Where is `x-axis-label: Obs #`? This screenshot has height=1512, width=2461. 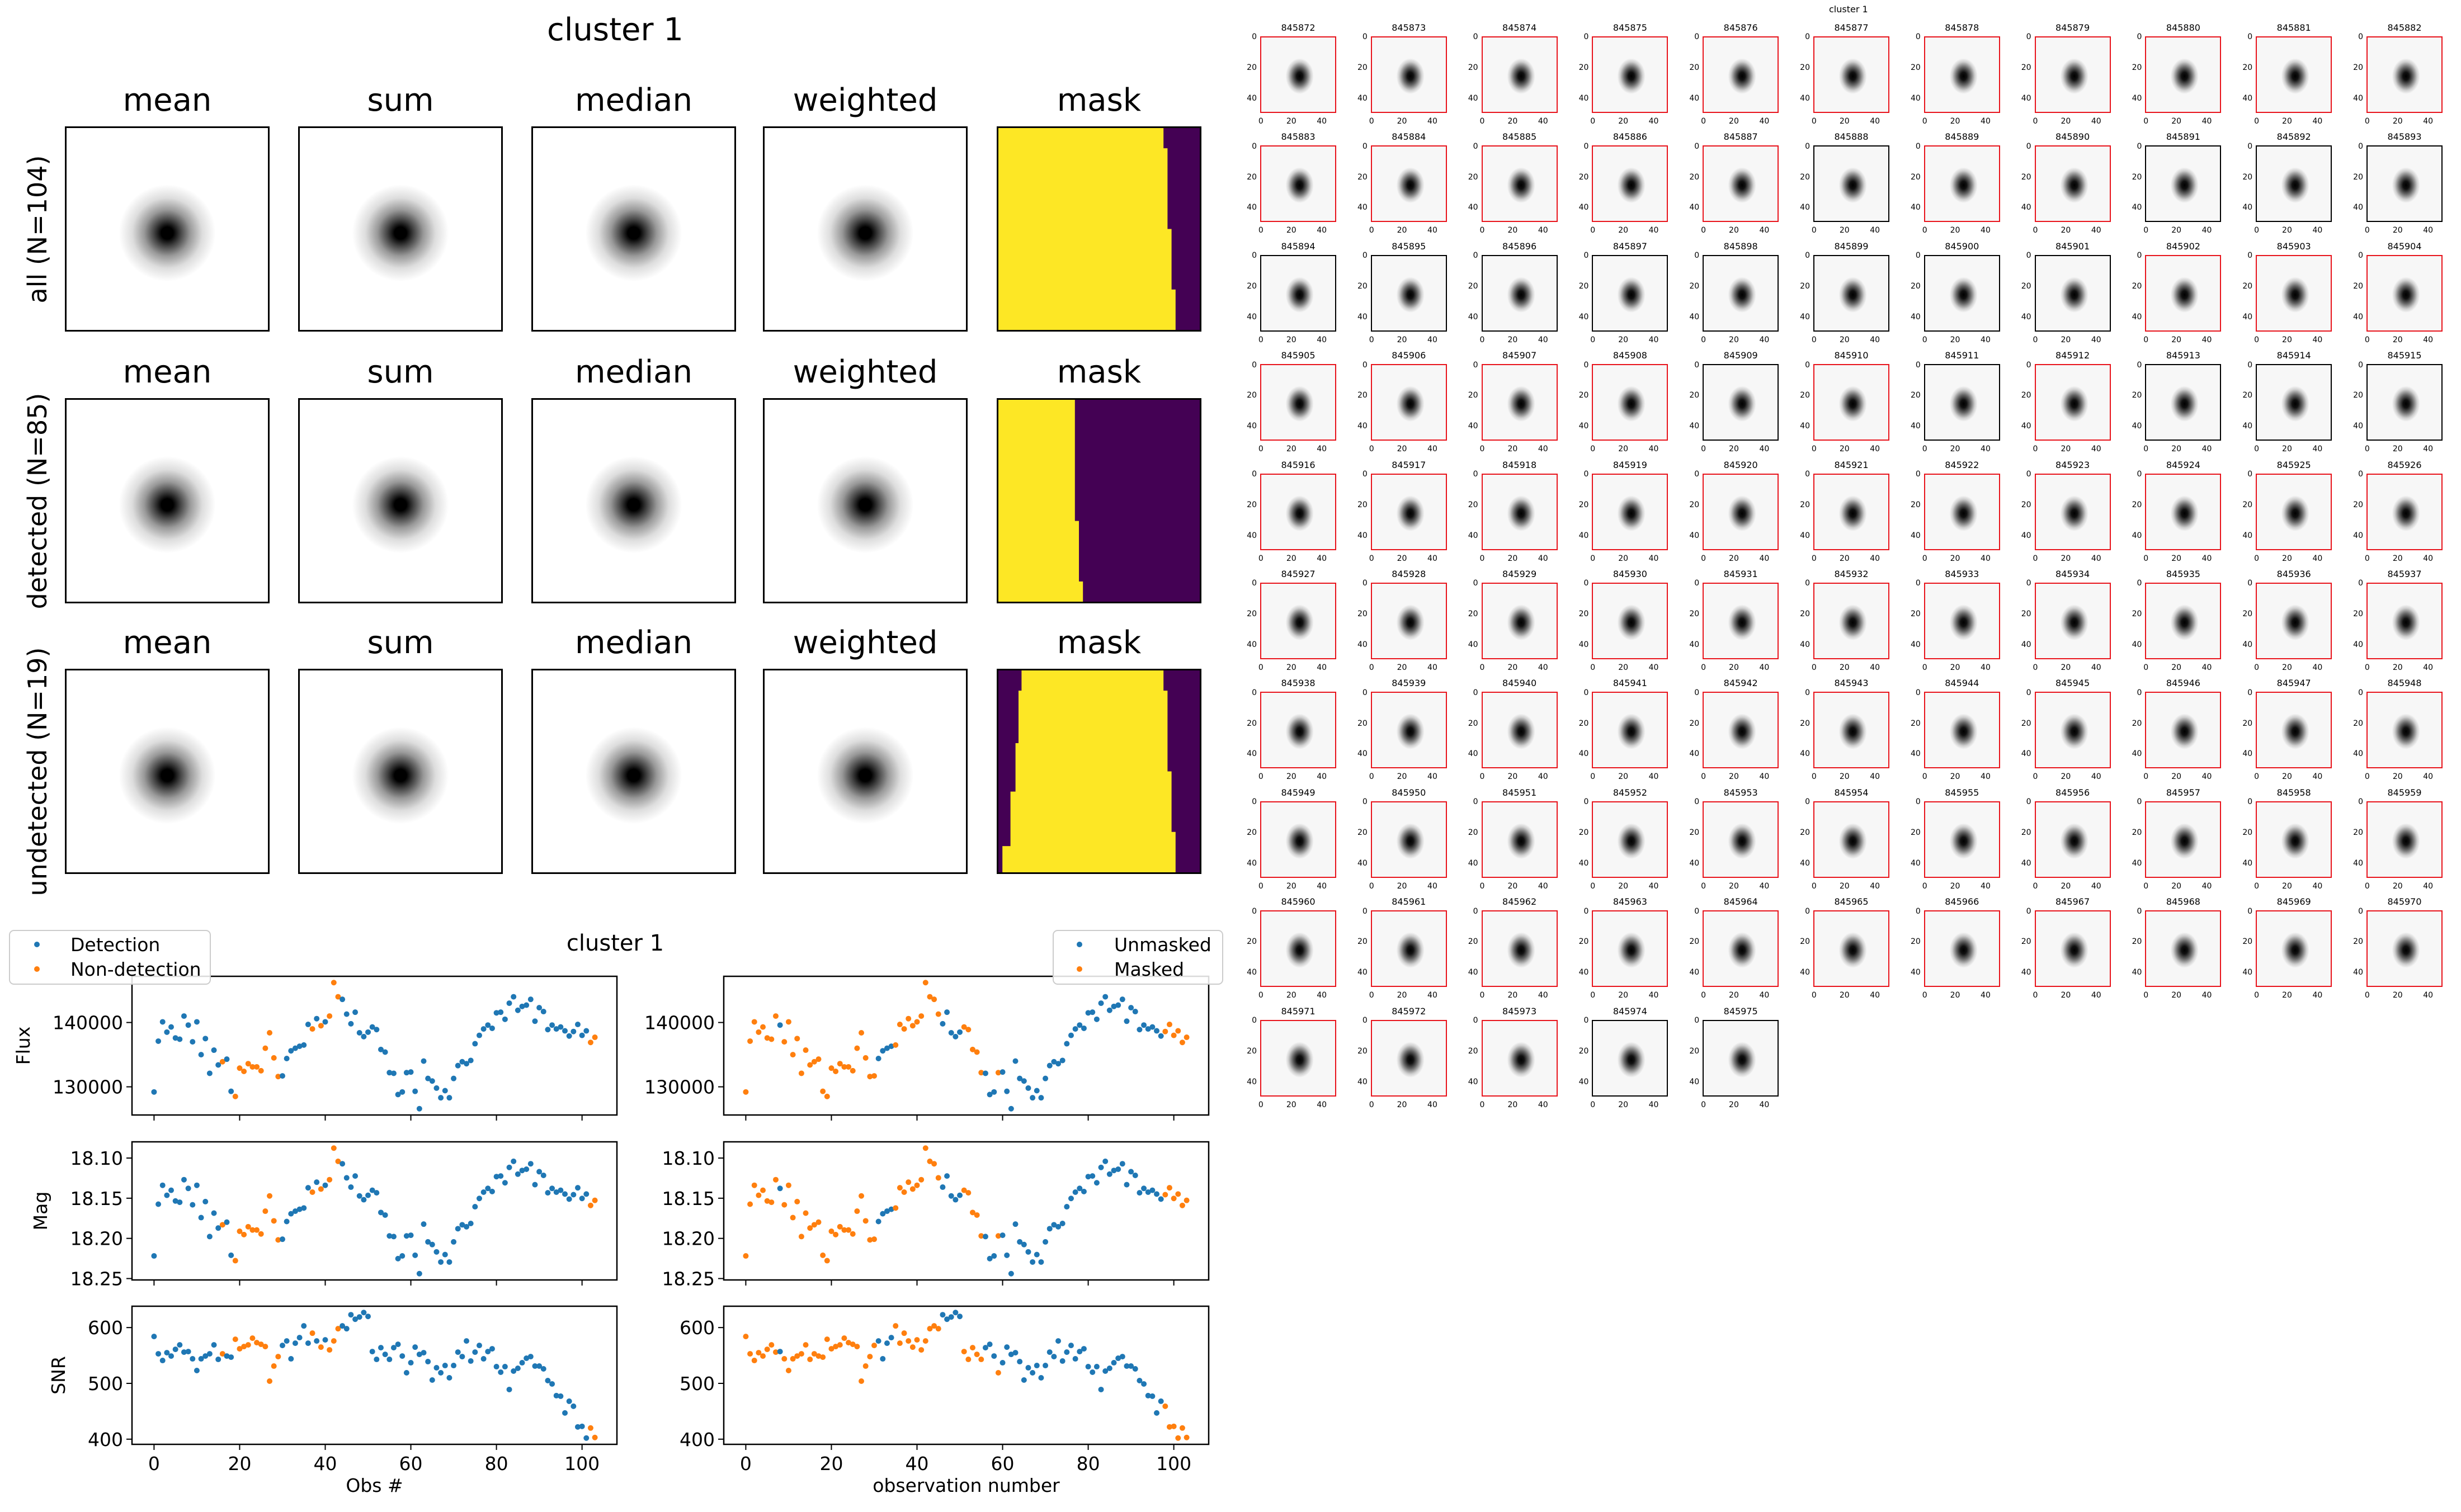
x-axis-label: Obs # is located at coordinates (374, 1485).